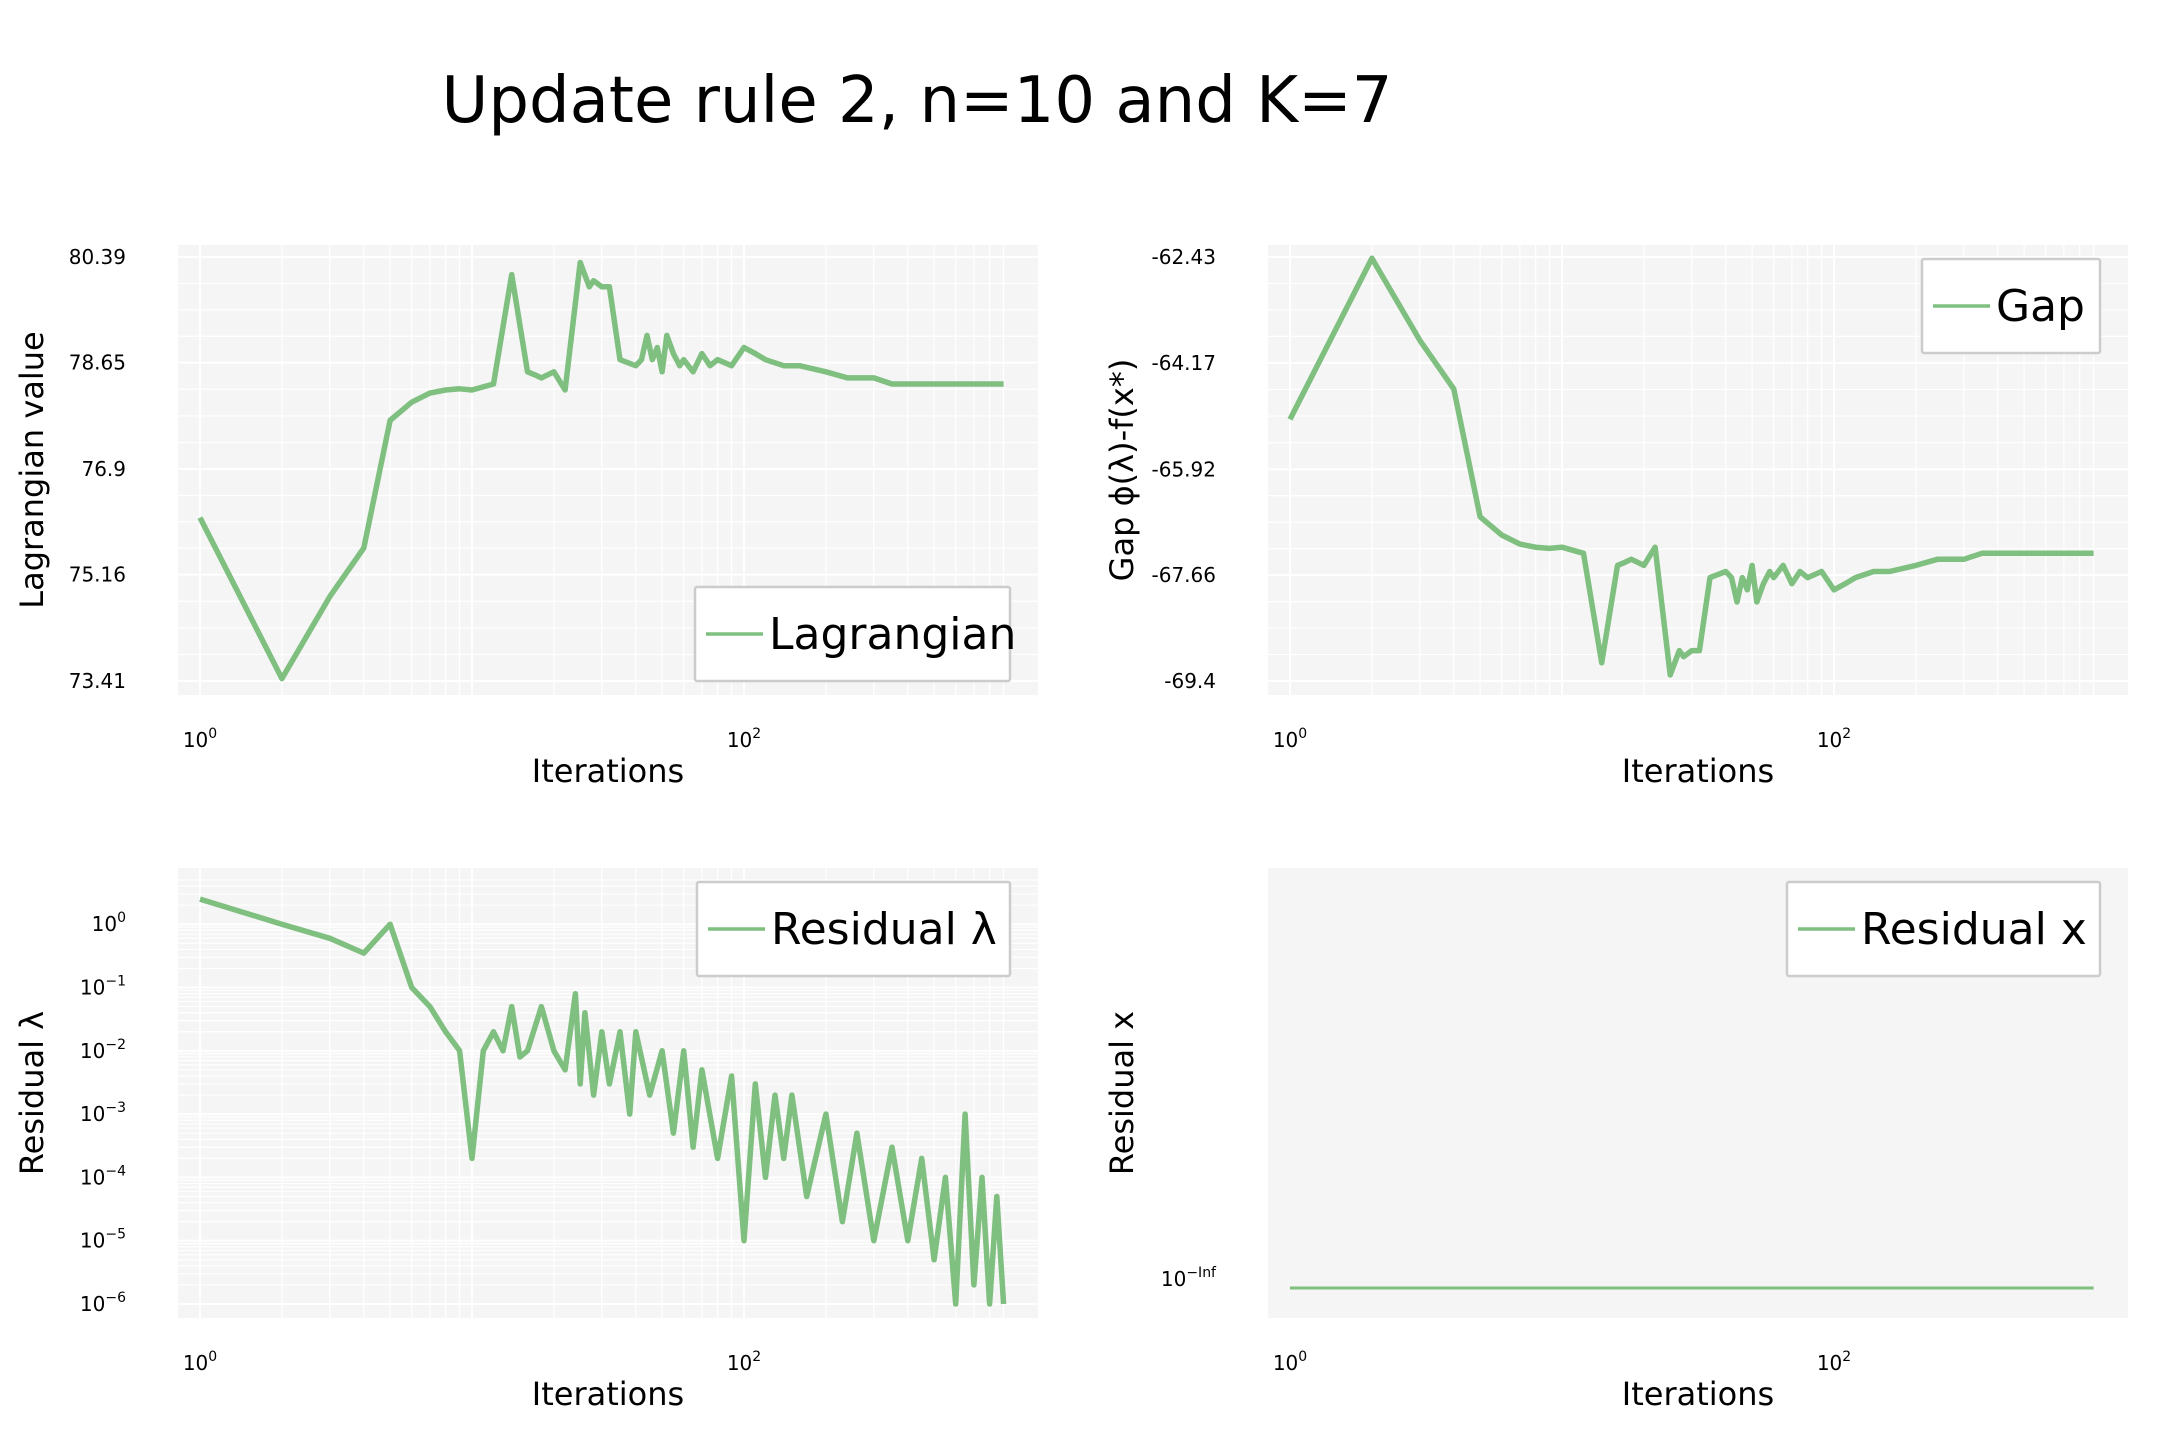 Image resolution: width=2160 pixels, height=1440 pixels. What do you see at coordinates (892, 634) in the screenshot?
I see `legend-label: Lagrangian` at bounding box center [892, 634].